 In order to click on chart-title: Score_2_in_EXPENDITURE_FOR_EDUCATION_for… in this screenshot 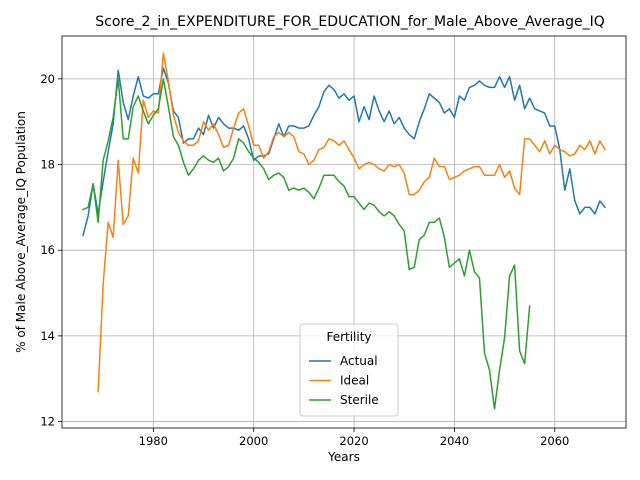, I will do `click(349, 22)`.